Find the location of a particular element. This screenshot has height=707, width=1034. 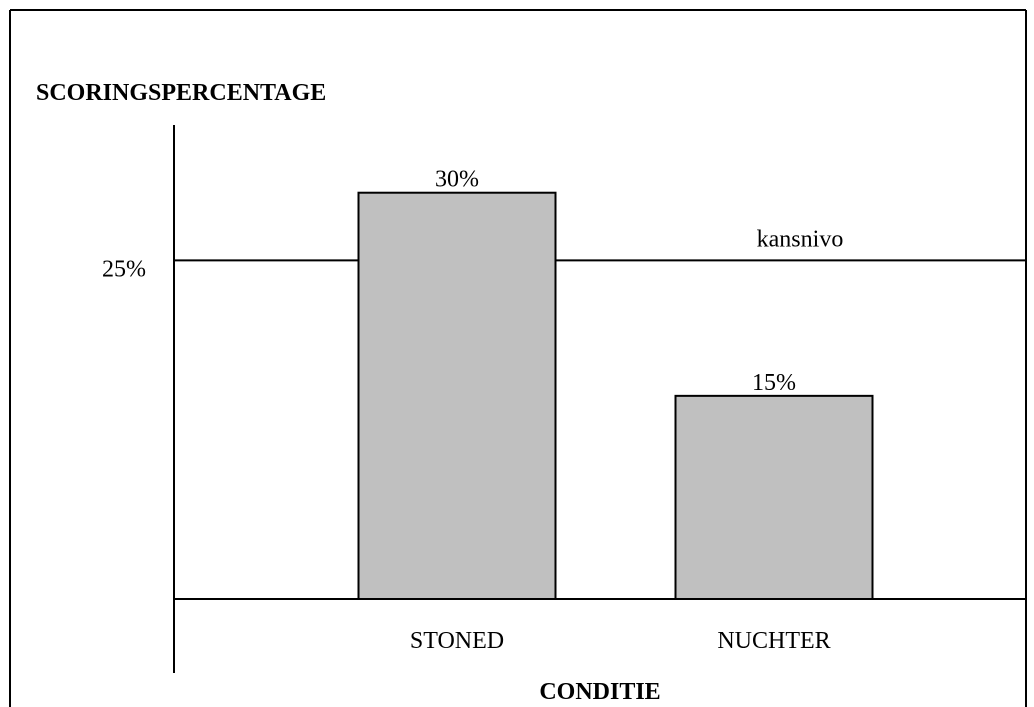

y-tick-label: 25% is located at coordinates (124, 269).